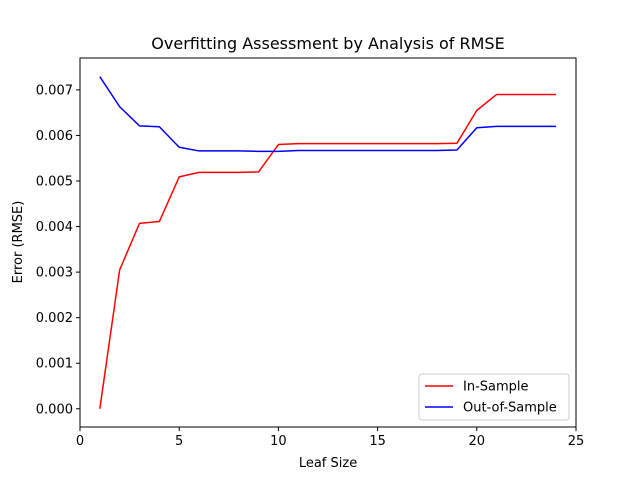 The width and height of the screenshot is (640, 480). What do you see at coordinates (328, 114) in the screenshot?
I see `series-line-out-of-sample` at bounding box center [328, 114].